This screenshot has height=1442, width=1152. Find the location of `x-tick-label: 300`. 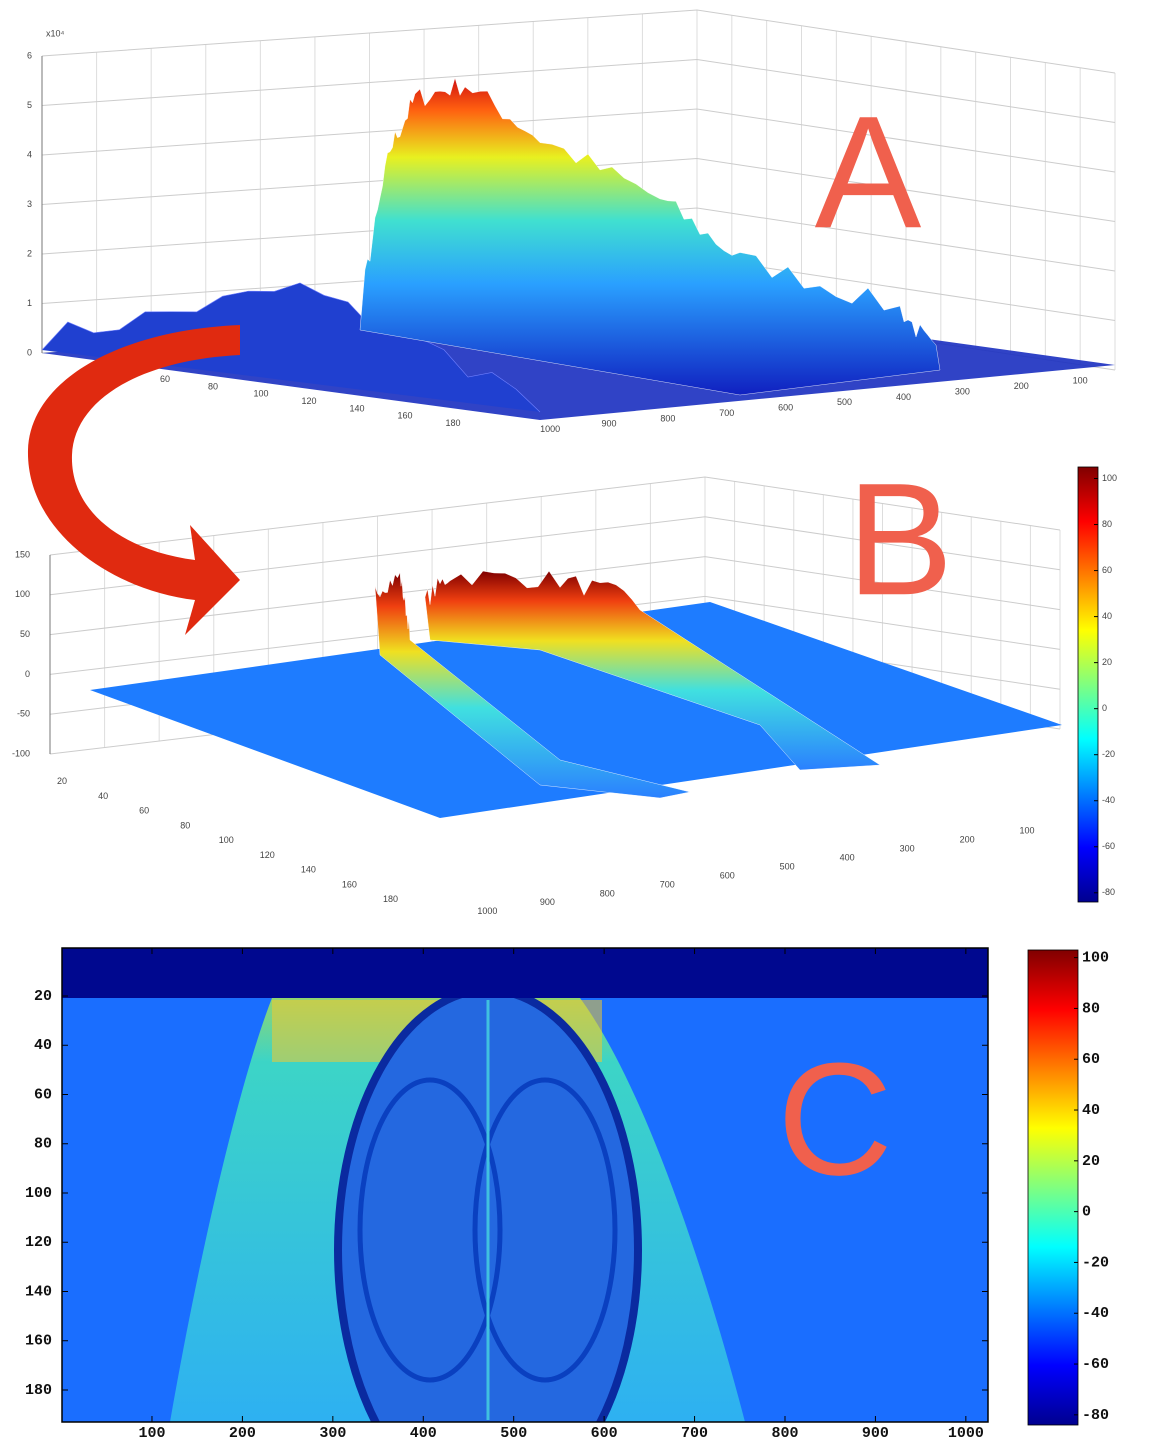

x-tick-label: 300 is located at coordinates (332, 1433).